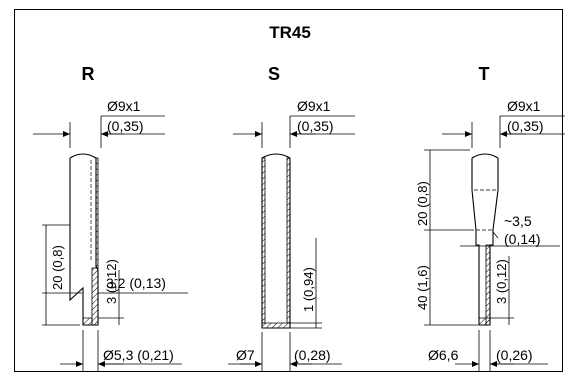  What do you see at coordinates (524, 106) in the screenshot?
I see `t-diameter-top: Ø9x1` at bounding box center [524, 106].